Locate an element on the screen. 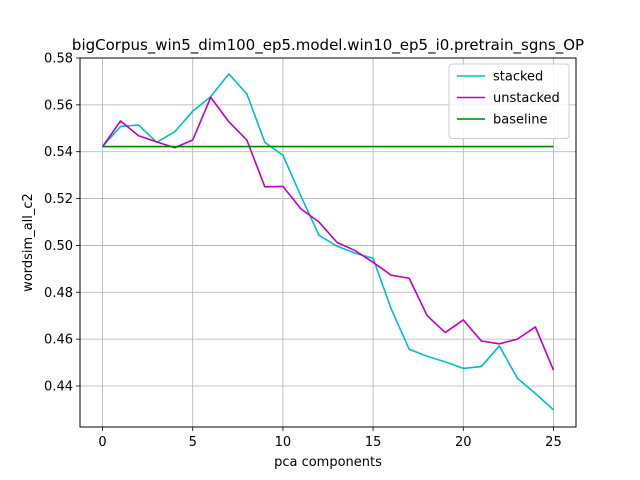  y-tick-label: 0.52 is located at coordinates (58, 199).